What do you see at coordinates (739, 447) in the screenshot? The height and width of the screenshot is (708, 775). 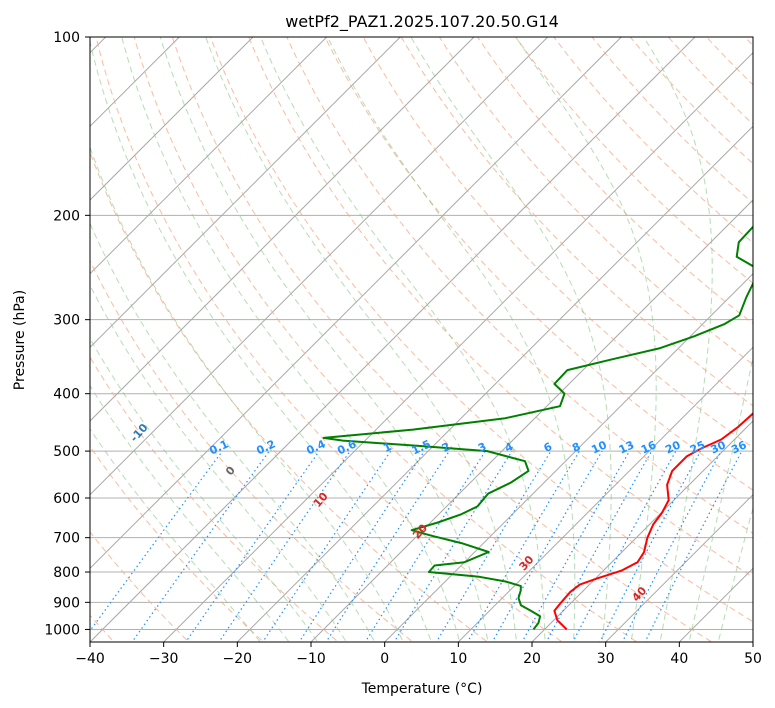 I see `mixing-ratio-label: 36` at bounding box center [739, 447].